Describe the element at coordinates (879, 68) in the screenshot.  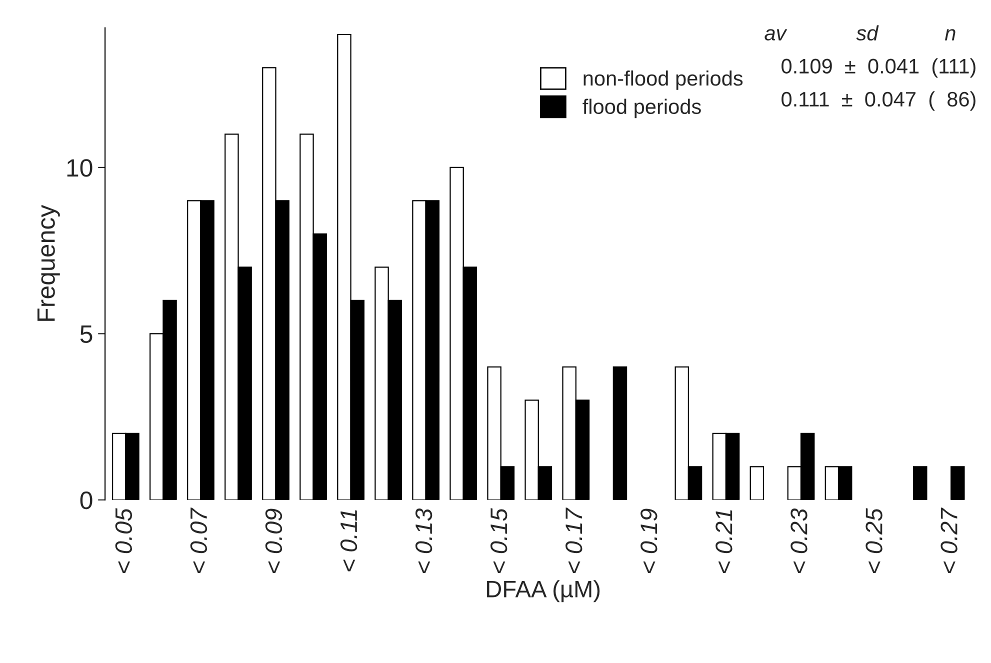
I see `annotation: 0.109 ± 0.041 (111)` at that location.